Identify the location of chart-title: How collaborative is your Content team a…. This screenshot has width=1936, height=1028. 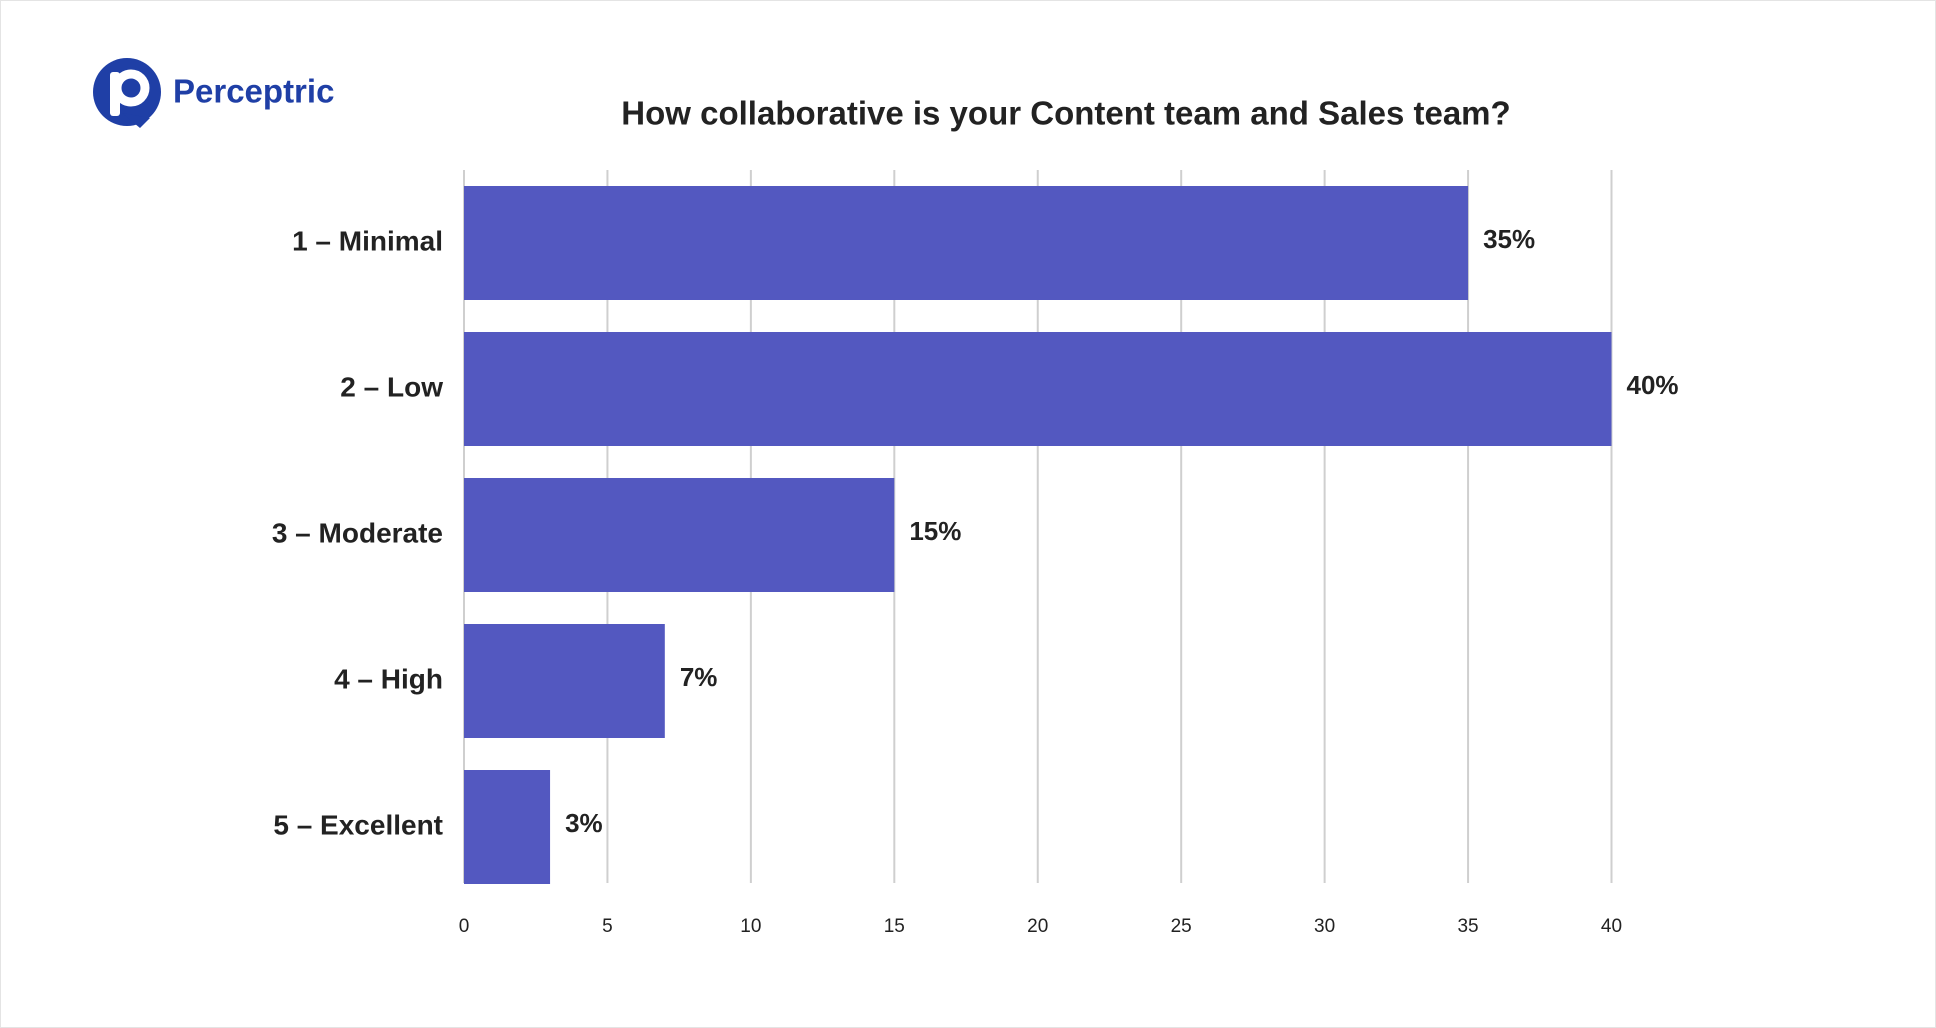
(1065, 113).